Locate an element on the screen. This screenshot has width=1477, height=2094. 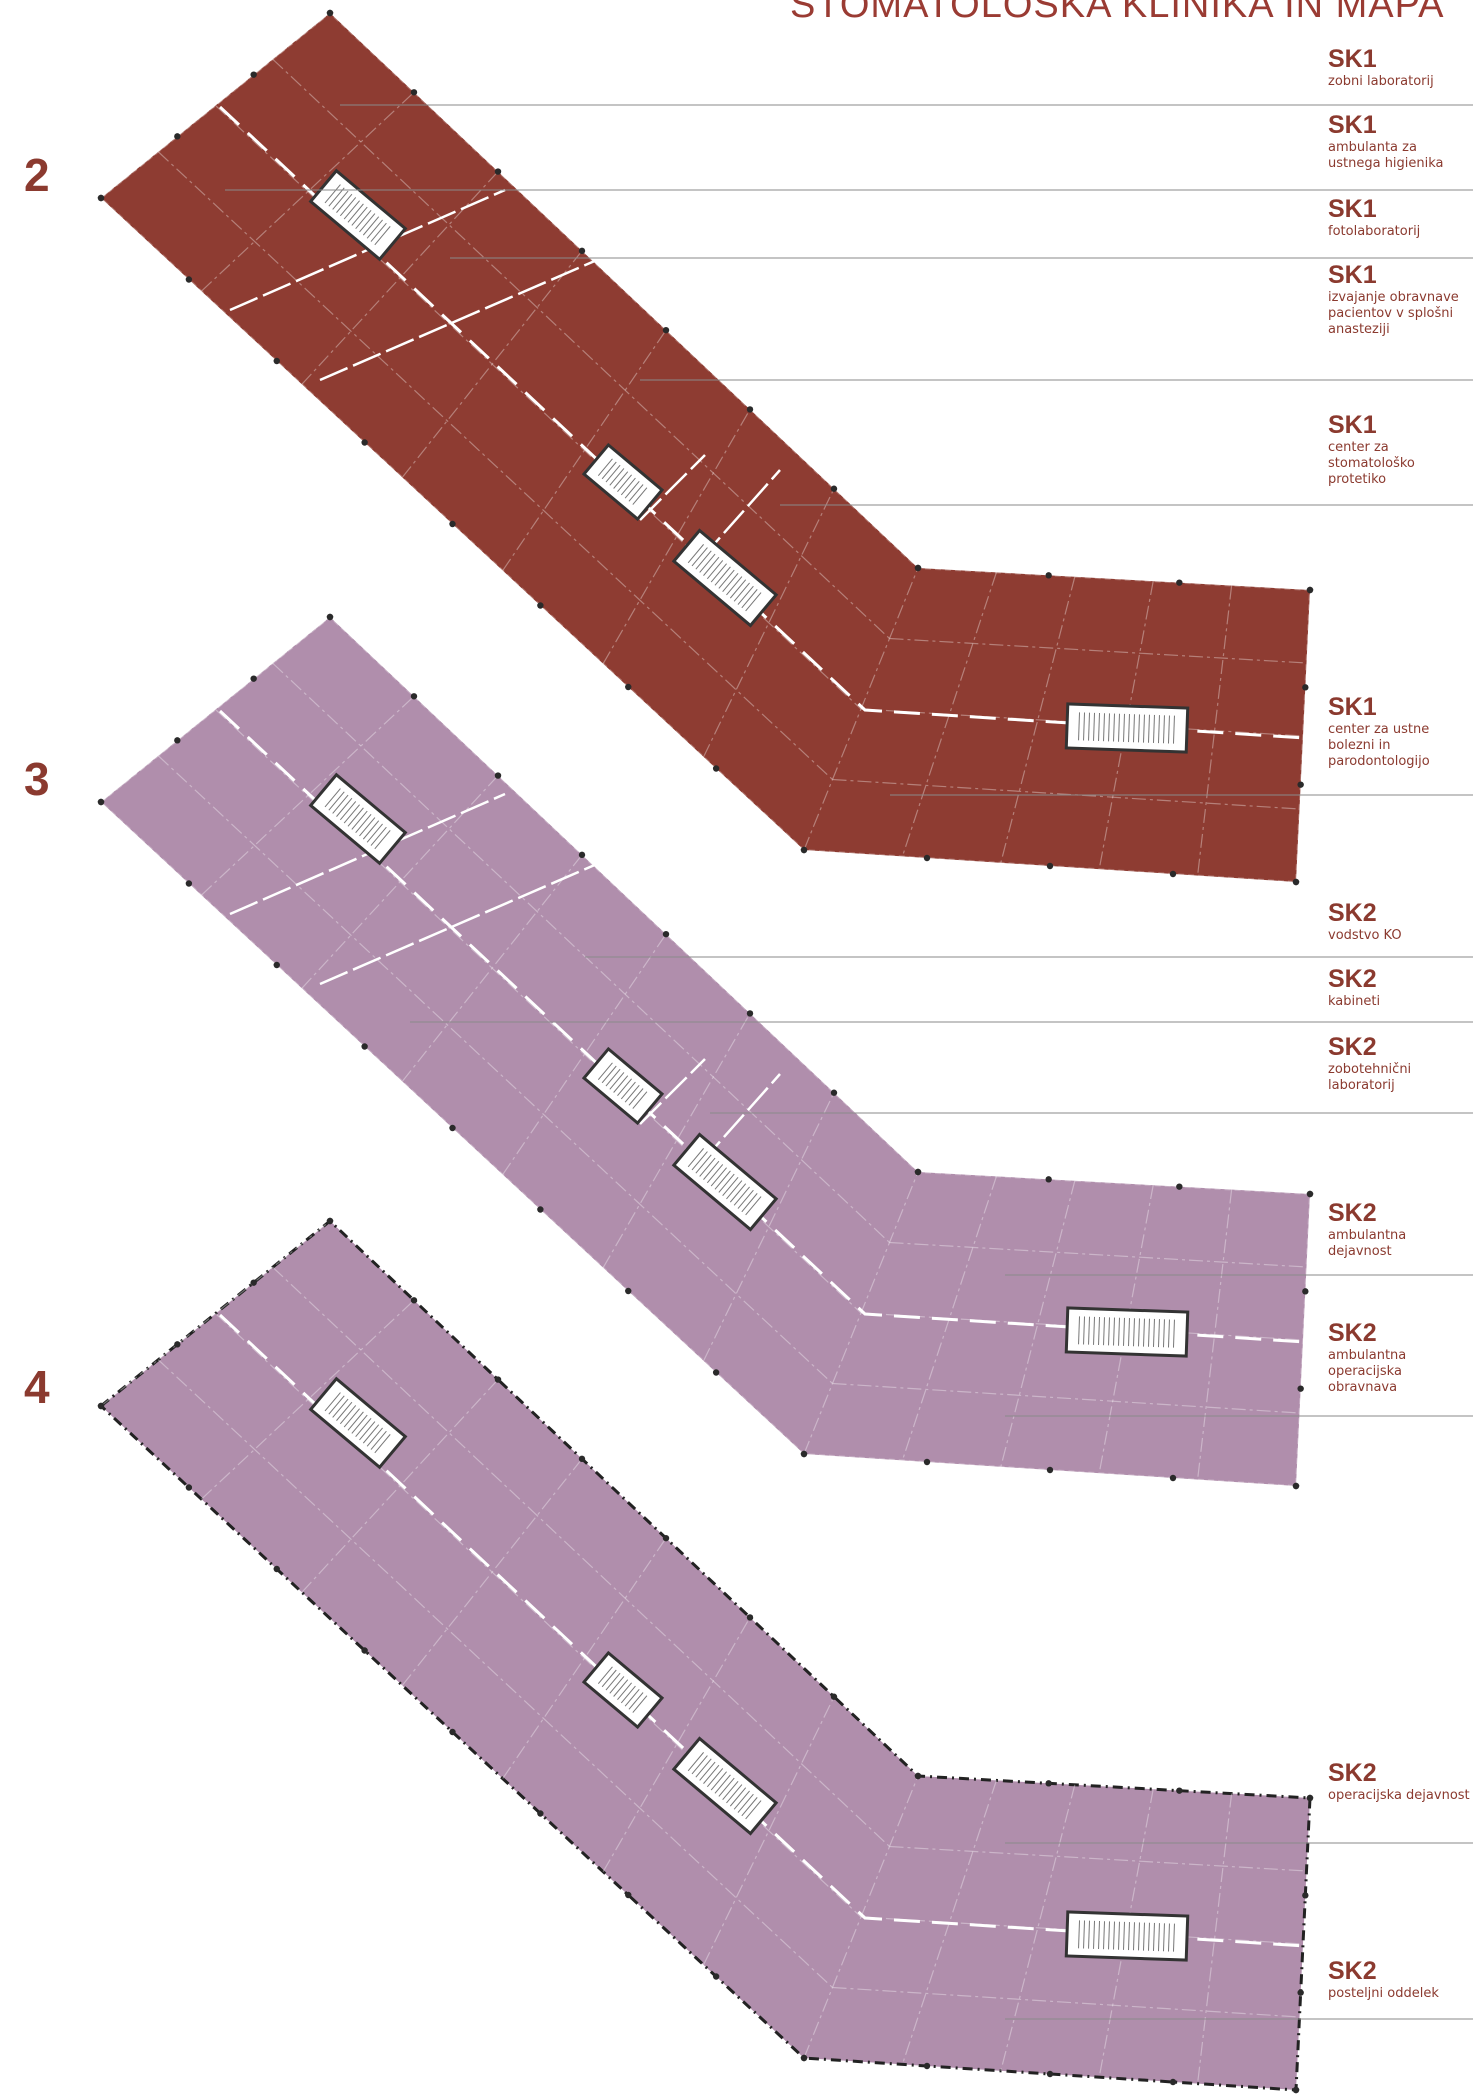
room-label: SK1 zobni laboratorij is located at coordinates (1400, 68).